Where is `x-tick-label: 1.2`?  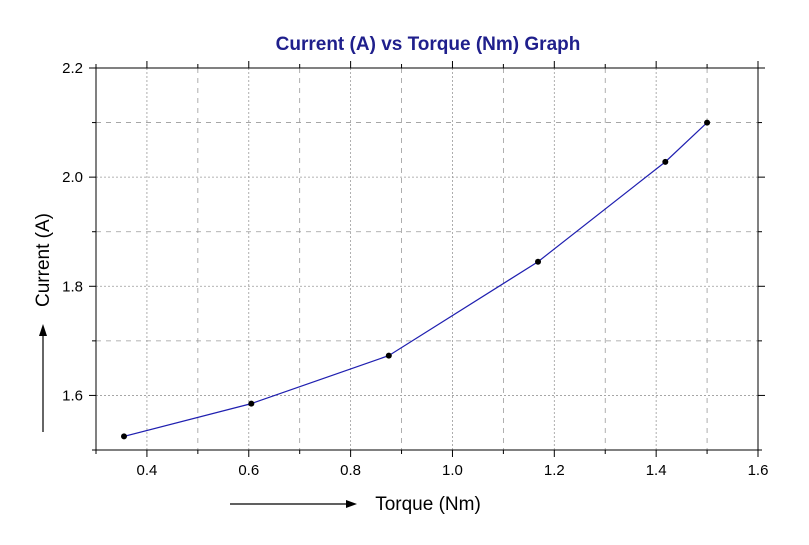 x-tick-label: 1.2 is located at coordinates (554, 470).